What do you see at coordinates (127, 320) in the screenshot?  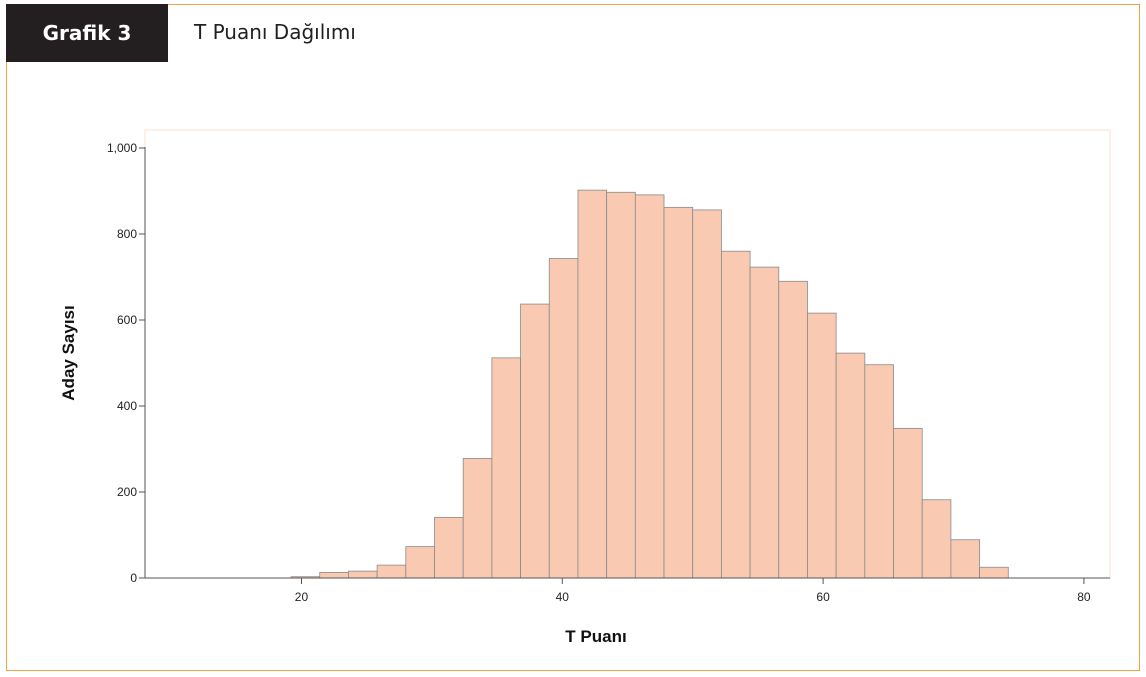 I see `y-tick-label: 600` at bounding box center [127, 320].